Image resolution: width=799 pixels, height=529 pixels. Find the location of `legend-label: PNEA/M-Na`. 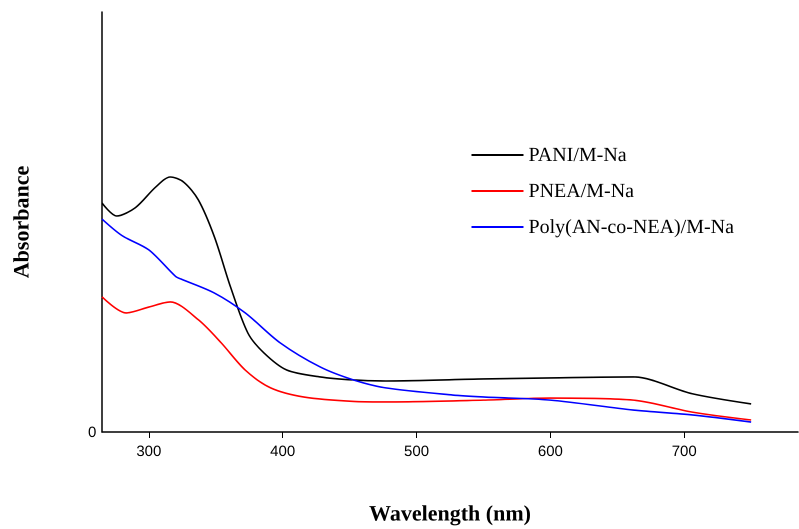

legend-label: PNEA/M-Na is located at coordinates (581, 191).